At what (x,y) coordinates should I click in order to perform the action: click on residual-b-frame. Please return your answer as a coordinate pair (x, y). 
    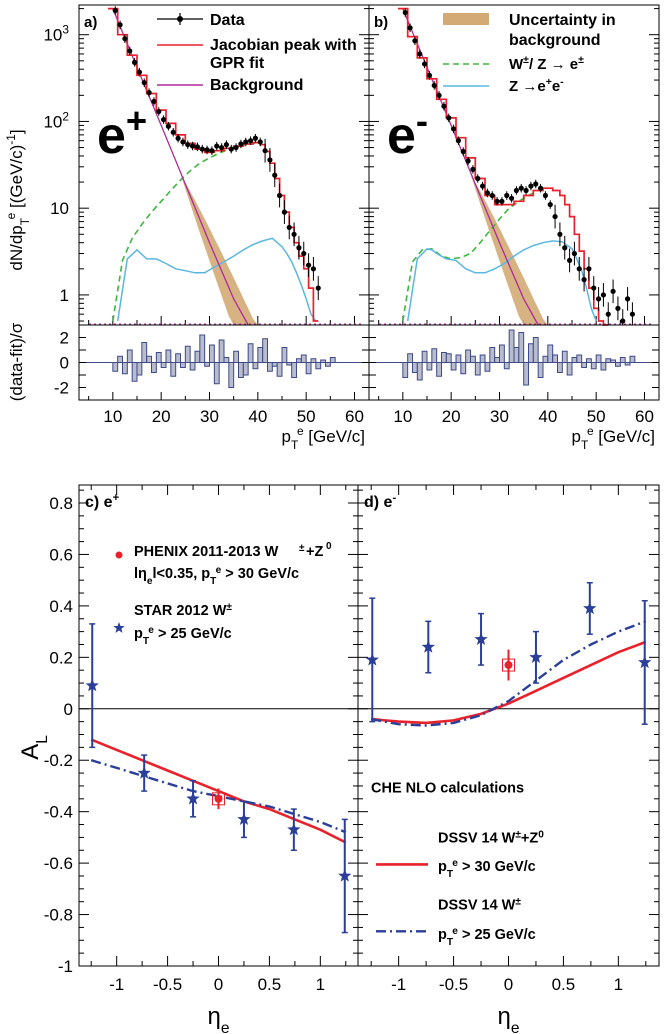
    Looking at the image, I should click on (514, 362).